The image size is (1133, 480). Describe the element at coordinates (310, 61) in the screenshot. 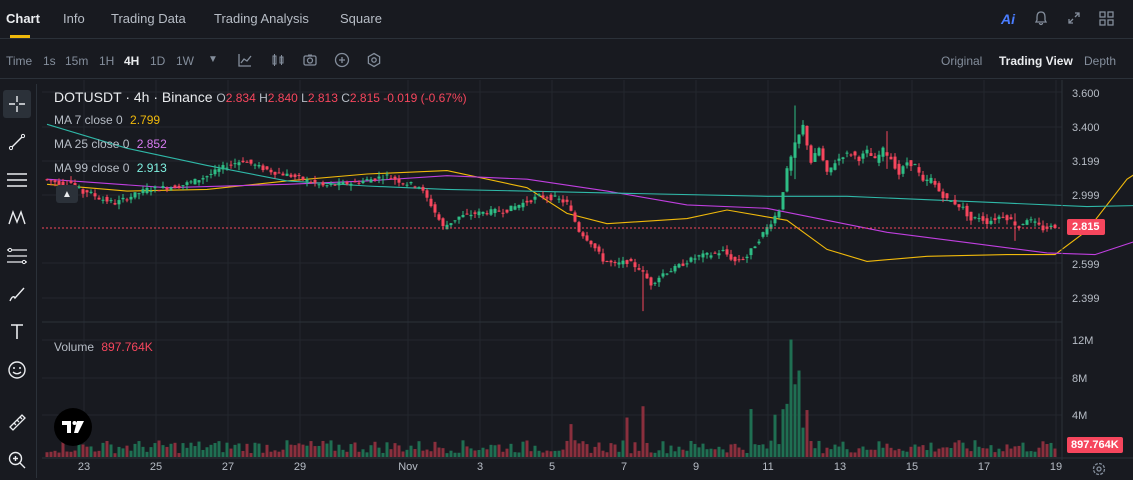

I see `camera-icon` at that location.